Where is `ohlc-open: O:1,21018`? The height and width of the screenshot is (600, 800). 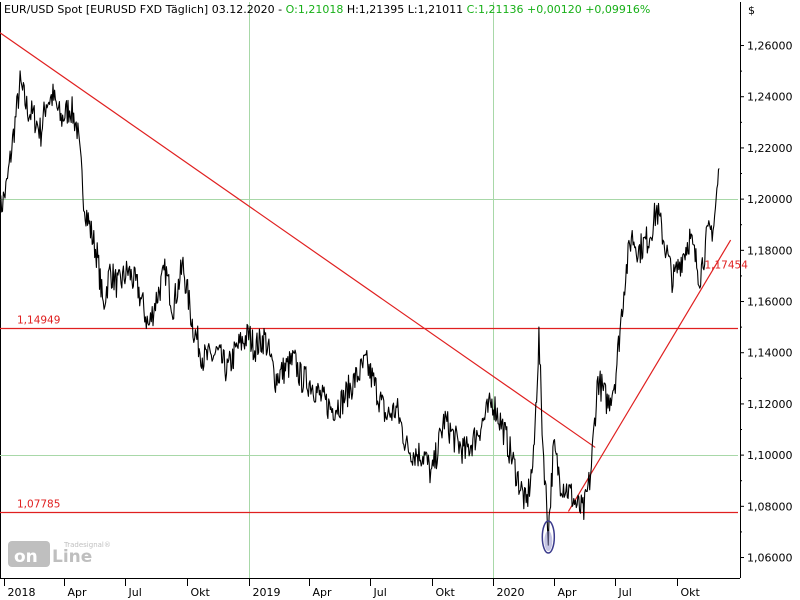
ohlc-open: O:1,21018 is located at coordinates (316, 9).